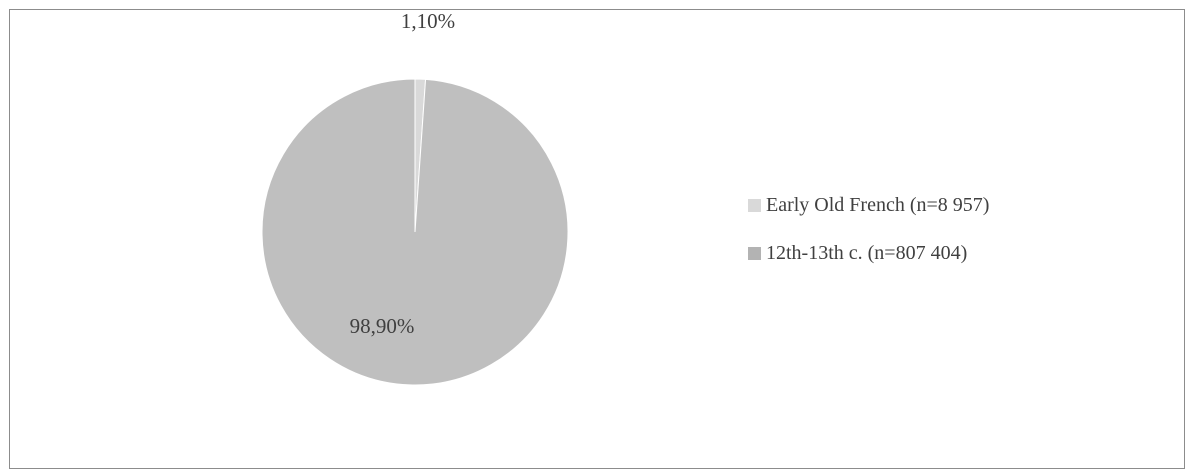 The image size is (1194, 469). I want to click on legend-label: Early Old French (n=8 957), so click(878, 204).